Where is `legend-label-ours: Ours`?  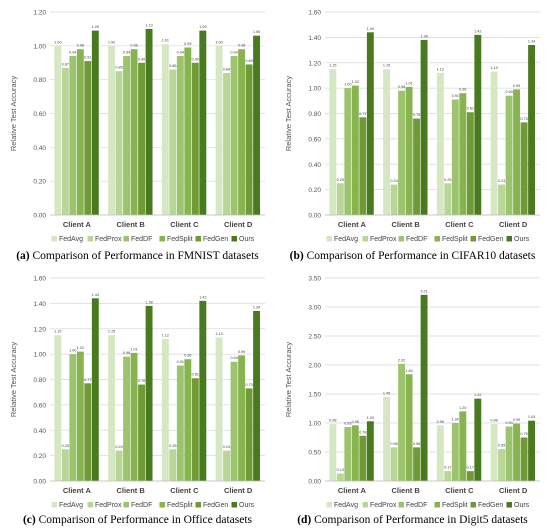 legend-label-ours: Ours is located at coordinates (247, 505).